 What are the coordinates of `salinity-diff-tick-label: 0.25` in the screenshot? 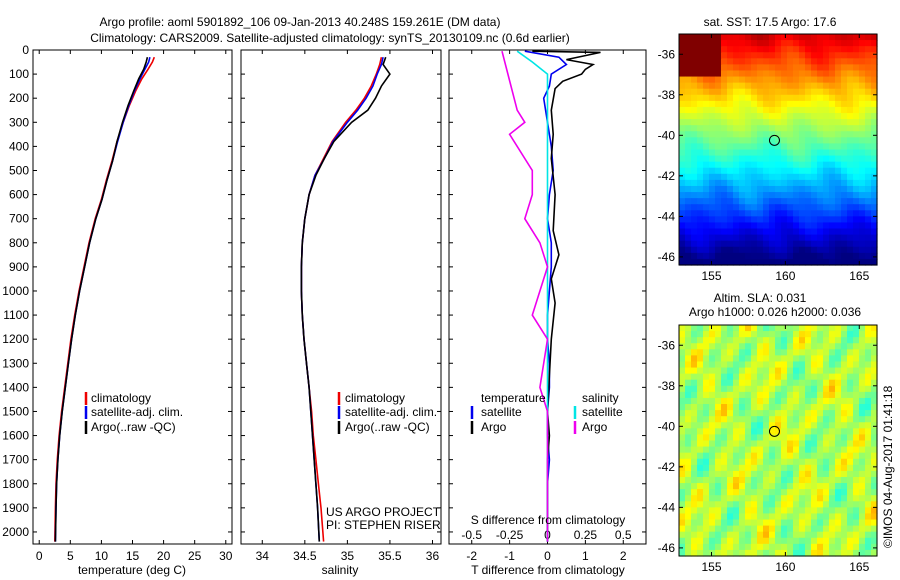 It's located at (586, 535).